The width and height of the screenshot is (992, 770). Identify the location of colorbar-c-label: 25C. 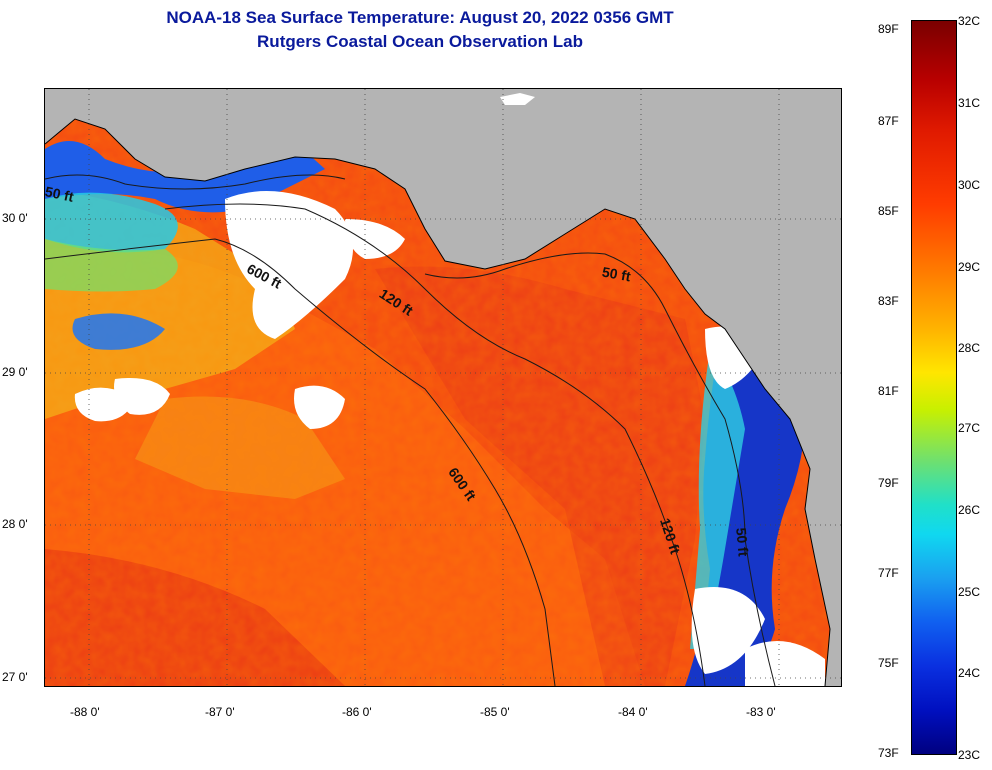
(969, 592).